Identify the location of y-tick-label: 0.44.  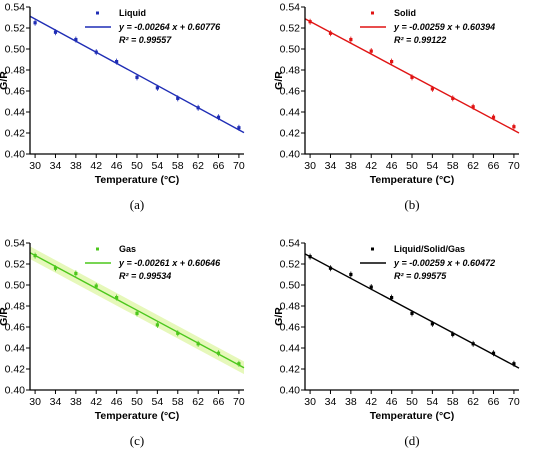
(290, 349).